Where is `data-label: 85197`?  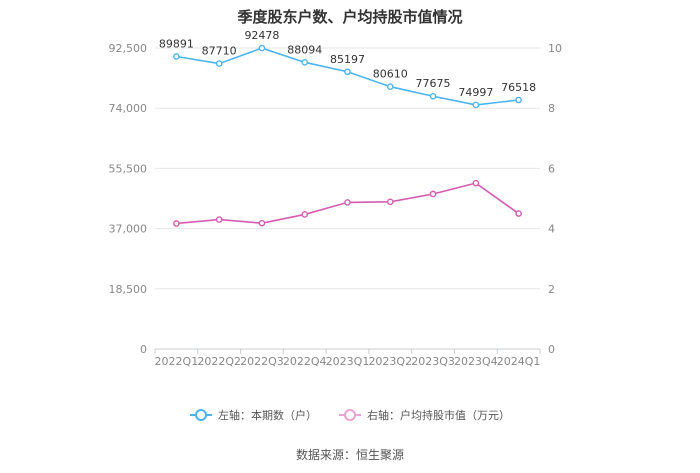
data-label: 85197 is located at coordinates (347, 59).